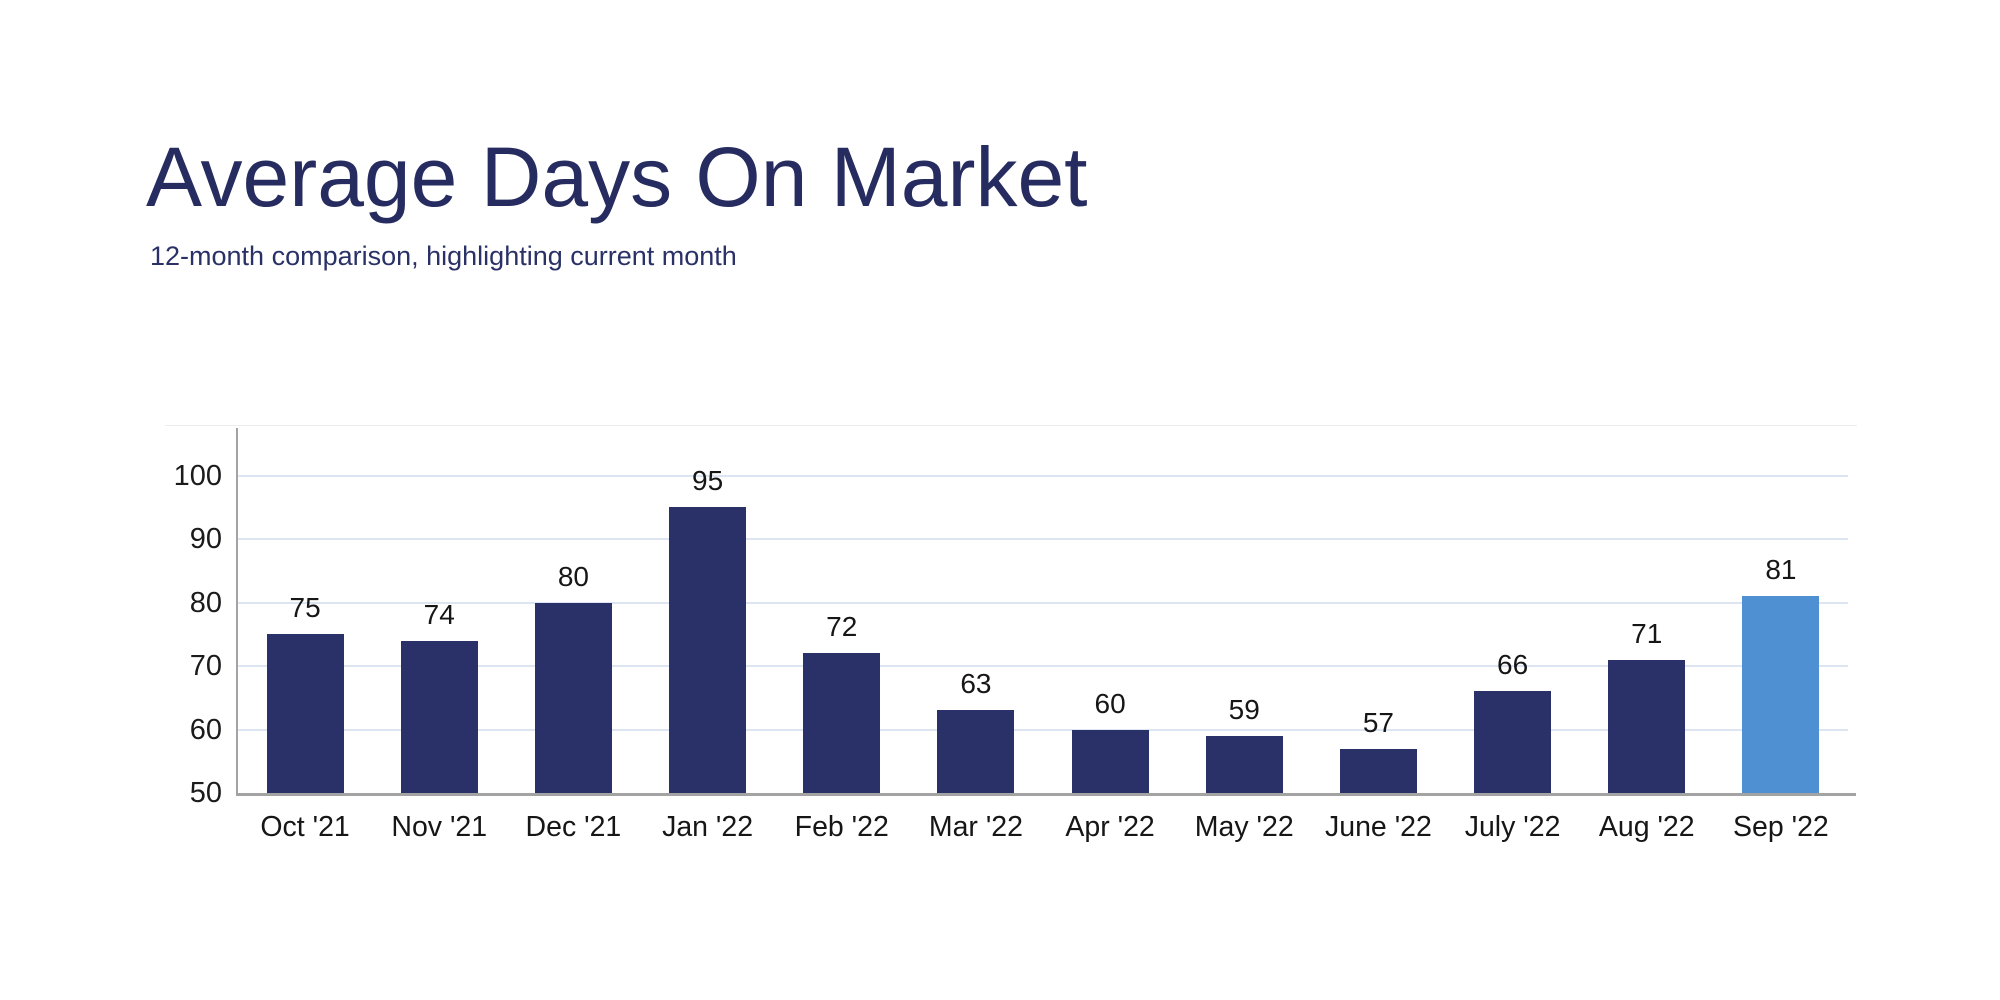 The width and height of the screenshot is (2000, 1000). What do you see at coordinates (205, 666) in the screenshot?
I see `y-axis-tick-label: 70` at bounding box center [205, 666].